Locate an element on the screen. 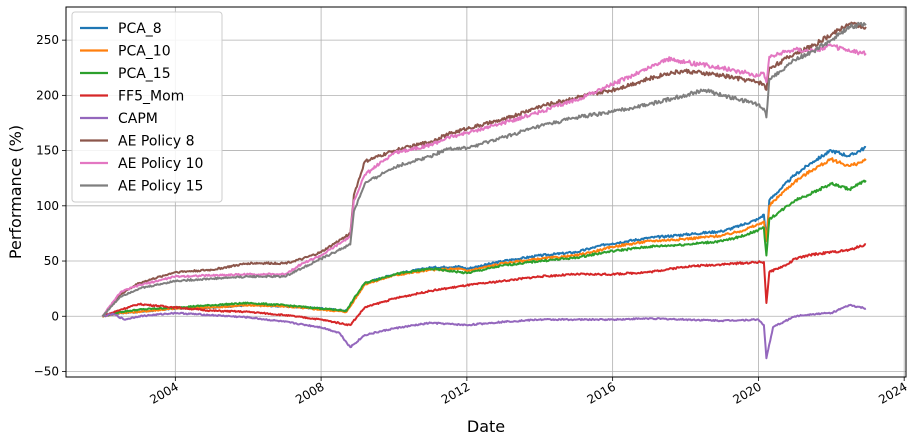 Image resolution: width=912 pixels, height=443 pixels. y-axis: −50 0 50 100 150 200 250 is located at coordinates (50, 205).